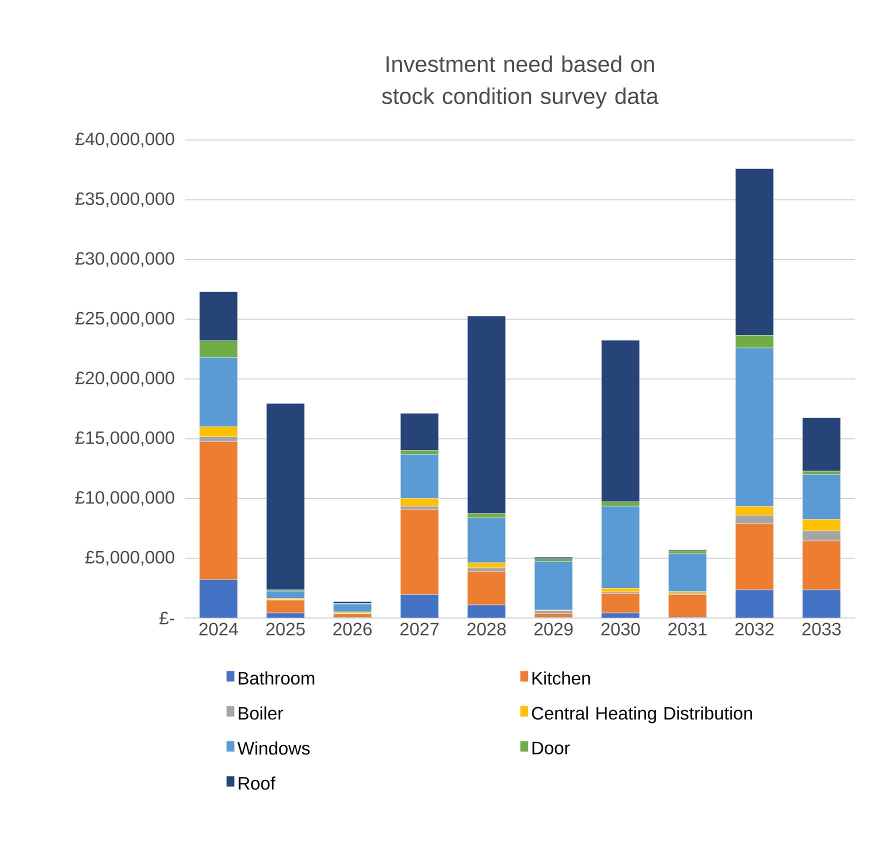 The width and height of the screenshot is (872, 865). Describe the element at coordinates (551, 748) in the screenshot. I see `legend-label: Door` at that location.